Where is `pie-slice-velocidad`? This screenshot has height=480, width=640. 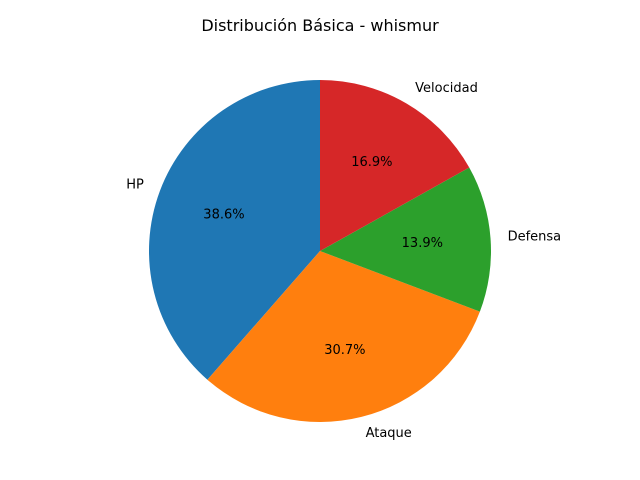
pie-slice-velocidad is located at coordinates (395, 165).